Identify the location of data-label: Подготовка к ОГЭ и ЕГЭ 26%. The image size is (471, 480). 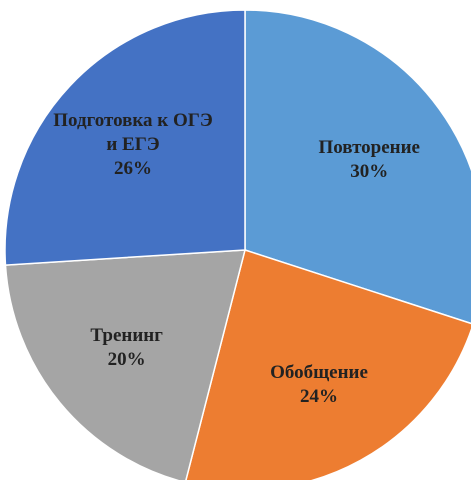
(133, 145).